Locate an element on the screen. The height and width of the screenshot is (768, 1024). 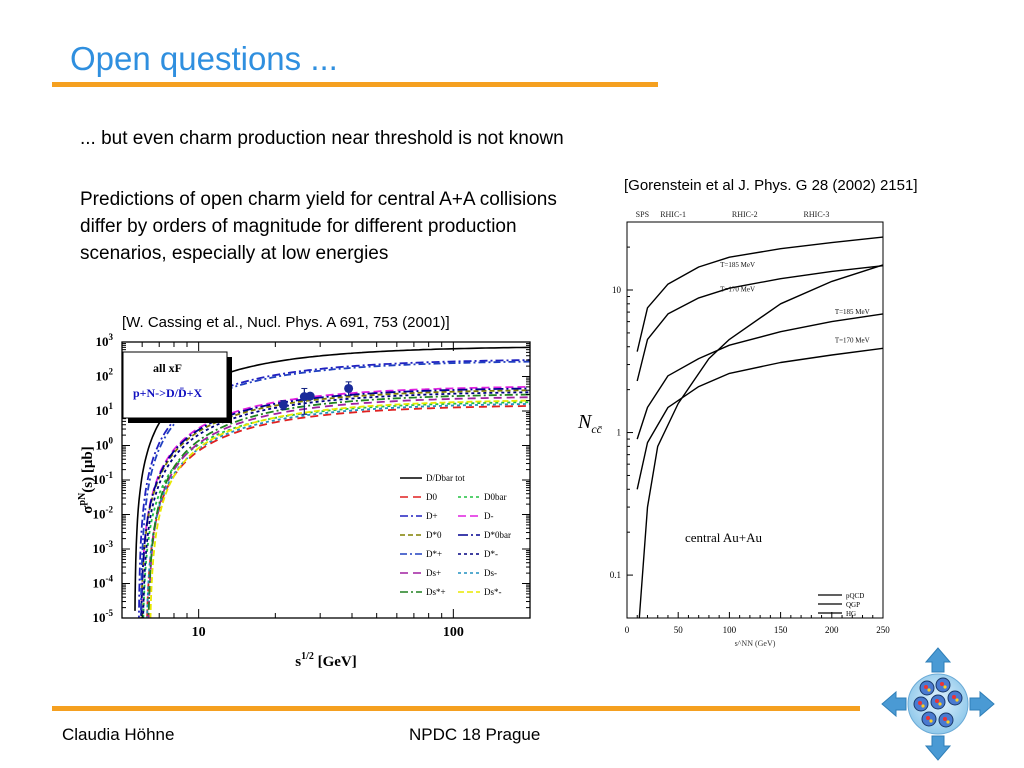
top-label: RHIC-3 is located at coordinates (817, 214).